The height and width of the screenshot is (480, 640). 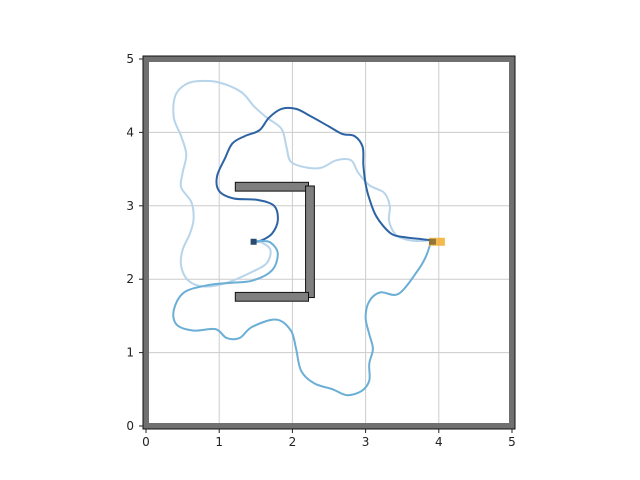 I want to click on x-axis-ticks: 0 1 2 3 4 5, so click(x=329, y=439).